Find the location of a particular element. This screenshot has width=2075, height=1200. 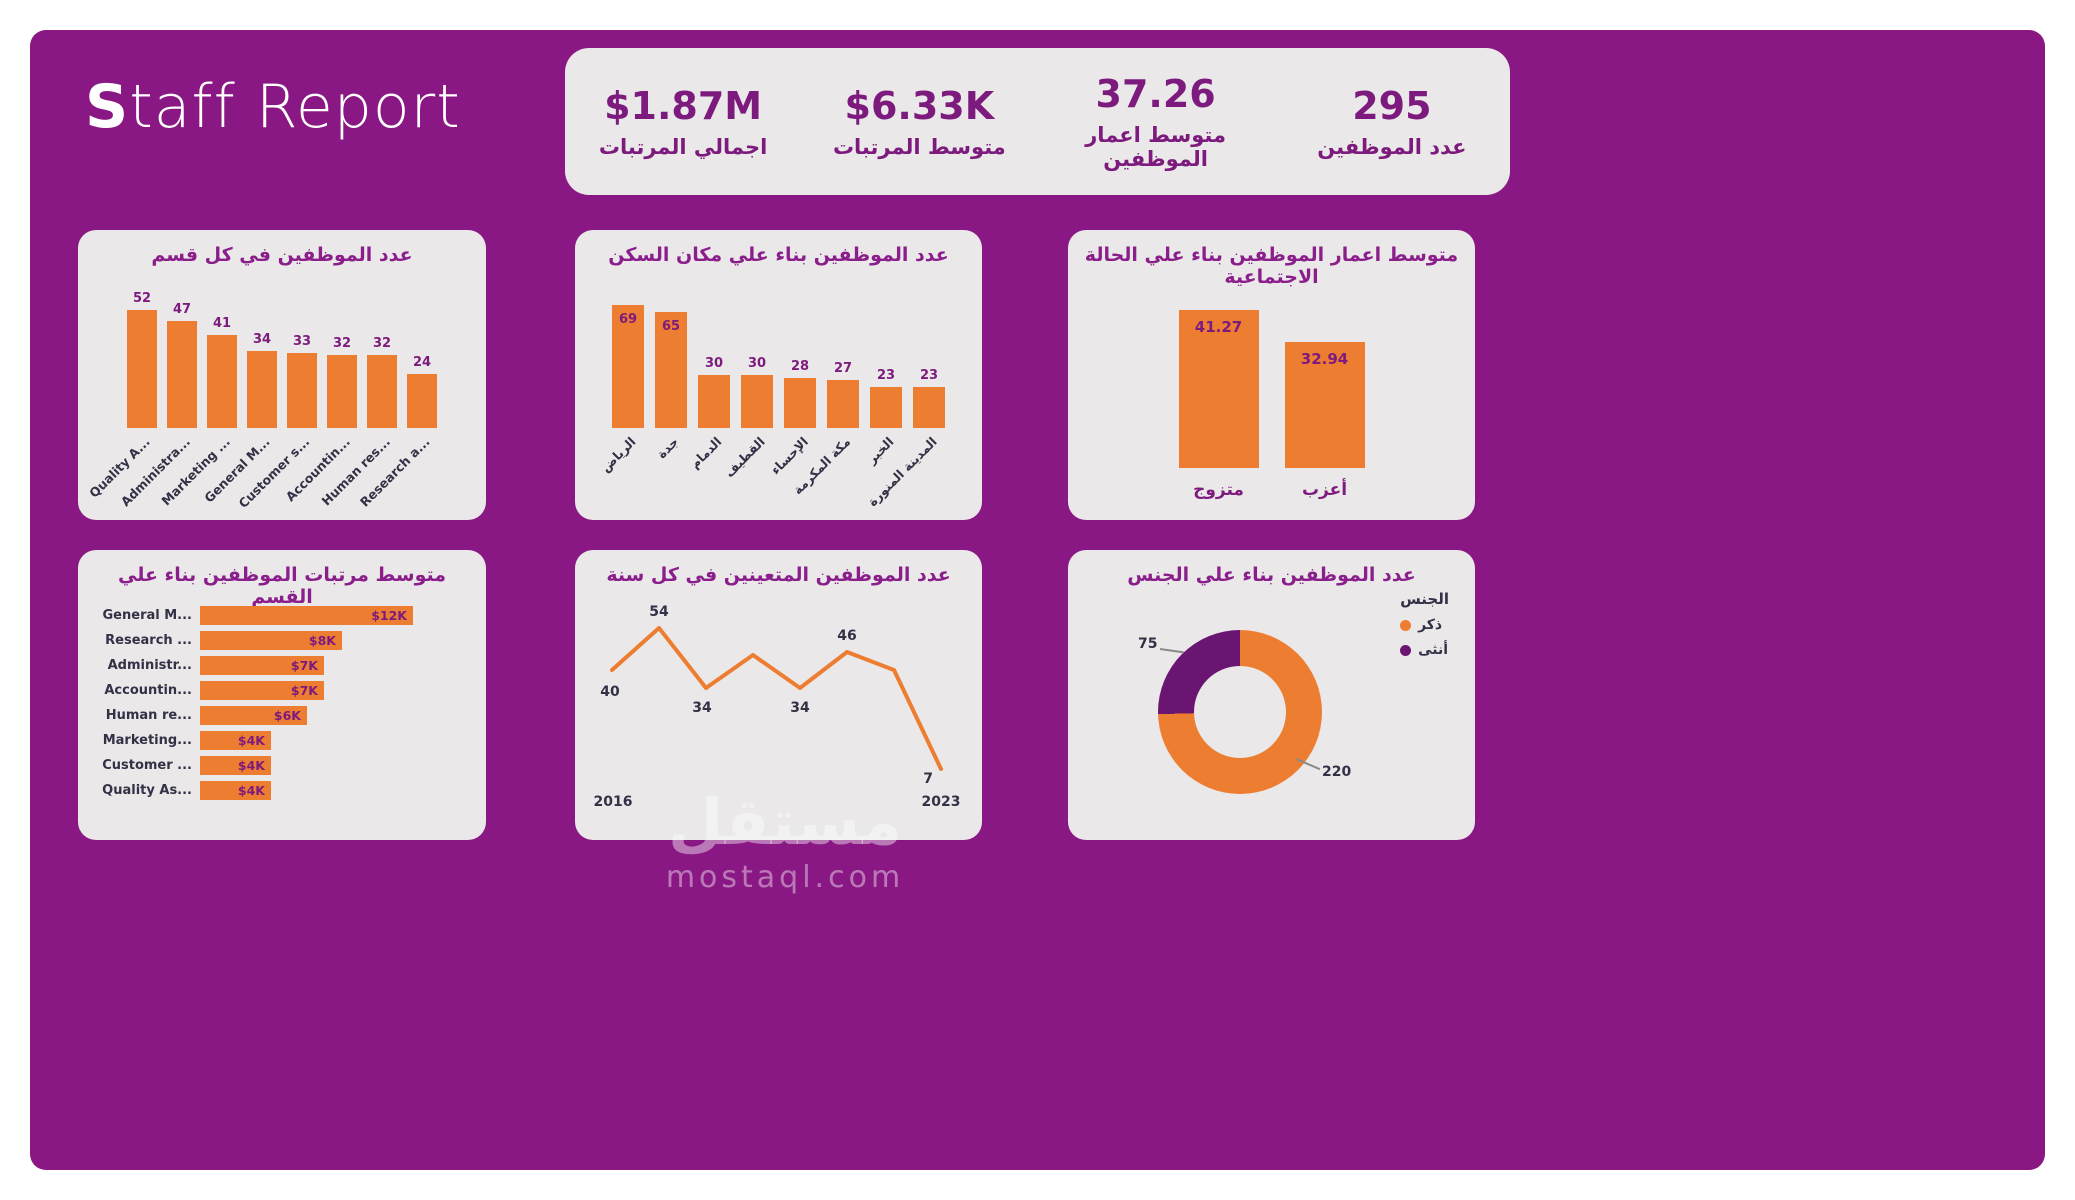

column-slot: 23 الخبر is located at coordinates (883, 371).